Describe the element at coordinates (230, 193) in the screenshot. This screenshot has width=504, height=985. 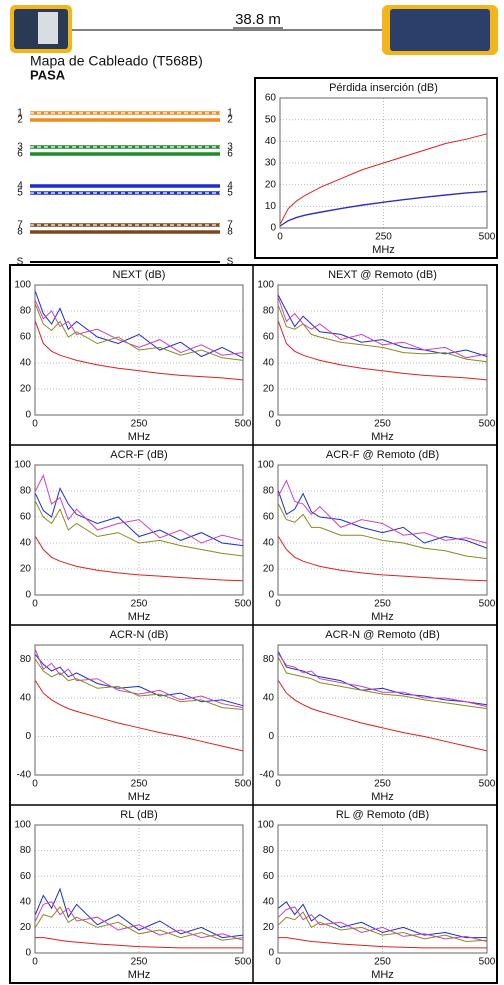
I see `pin-label: 5` at that location.